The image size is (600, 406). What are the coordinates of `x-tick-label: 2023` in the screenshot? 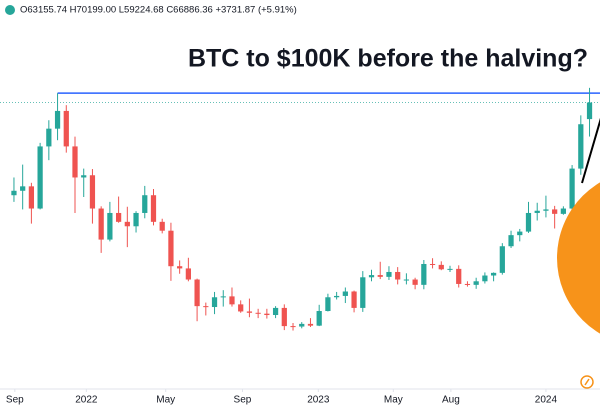 It's located at (318, 400).